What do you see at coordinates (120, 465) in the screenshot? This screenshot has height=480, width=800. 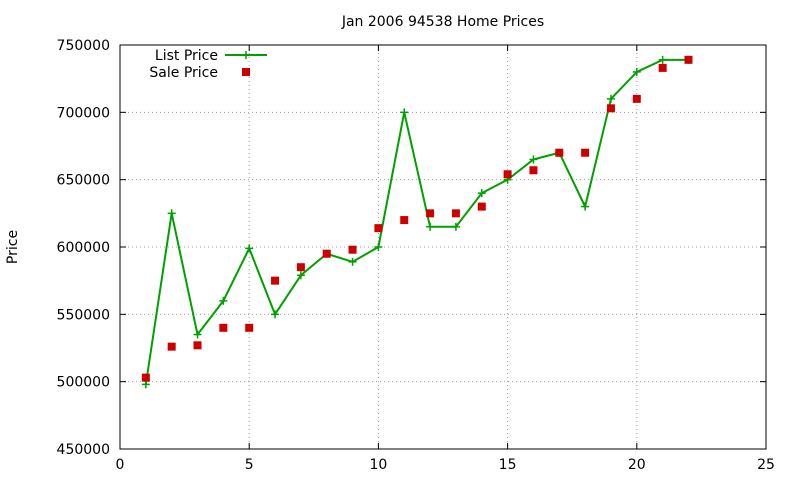 I see `x-tick-label: 0` at bounding box center [120, 465].